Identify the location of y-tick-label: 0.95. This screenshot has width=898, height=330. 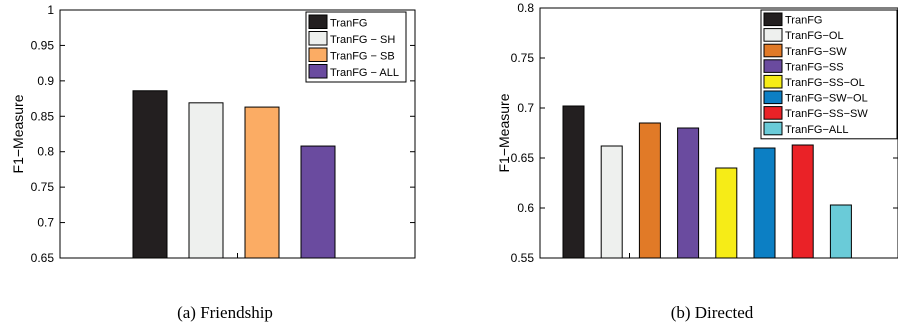
(43, 45).